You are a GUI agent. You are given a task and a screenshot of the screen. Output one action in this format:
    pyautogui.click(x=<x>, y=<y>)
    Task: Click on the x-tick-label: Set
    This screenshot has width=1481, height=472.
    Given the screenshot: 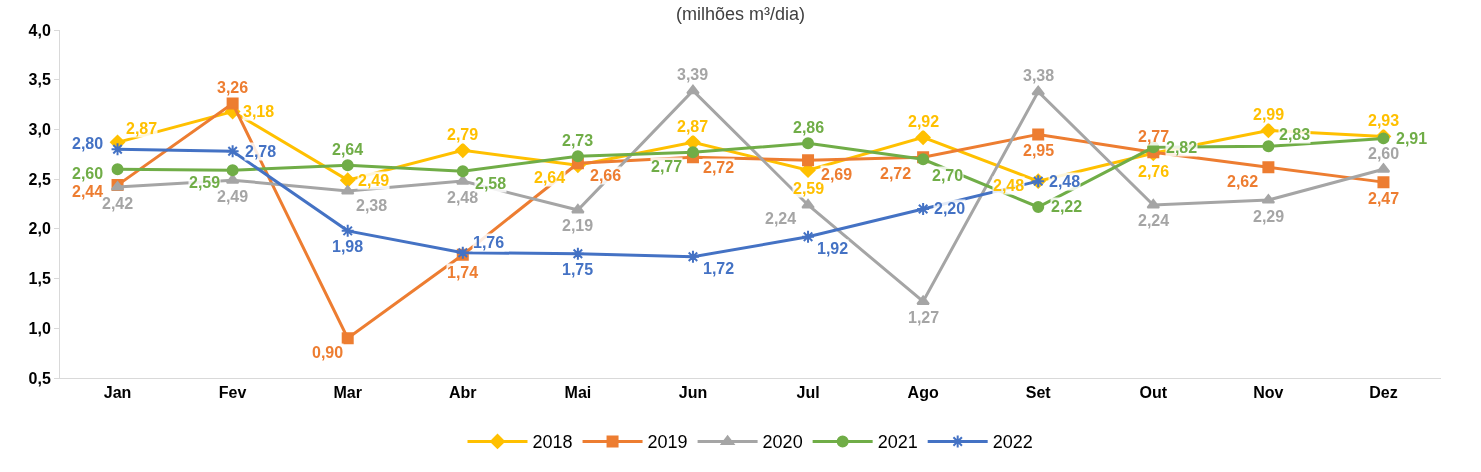 What is the action you would take?
    pyautogui.click(x=1038, y=393)
    